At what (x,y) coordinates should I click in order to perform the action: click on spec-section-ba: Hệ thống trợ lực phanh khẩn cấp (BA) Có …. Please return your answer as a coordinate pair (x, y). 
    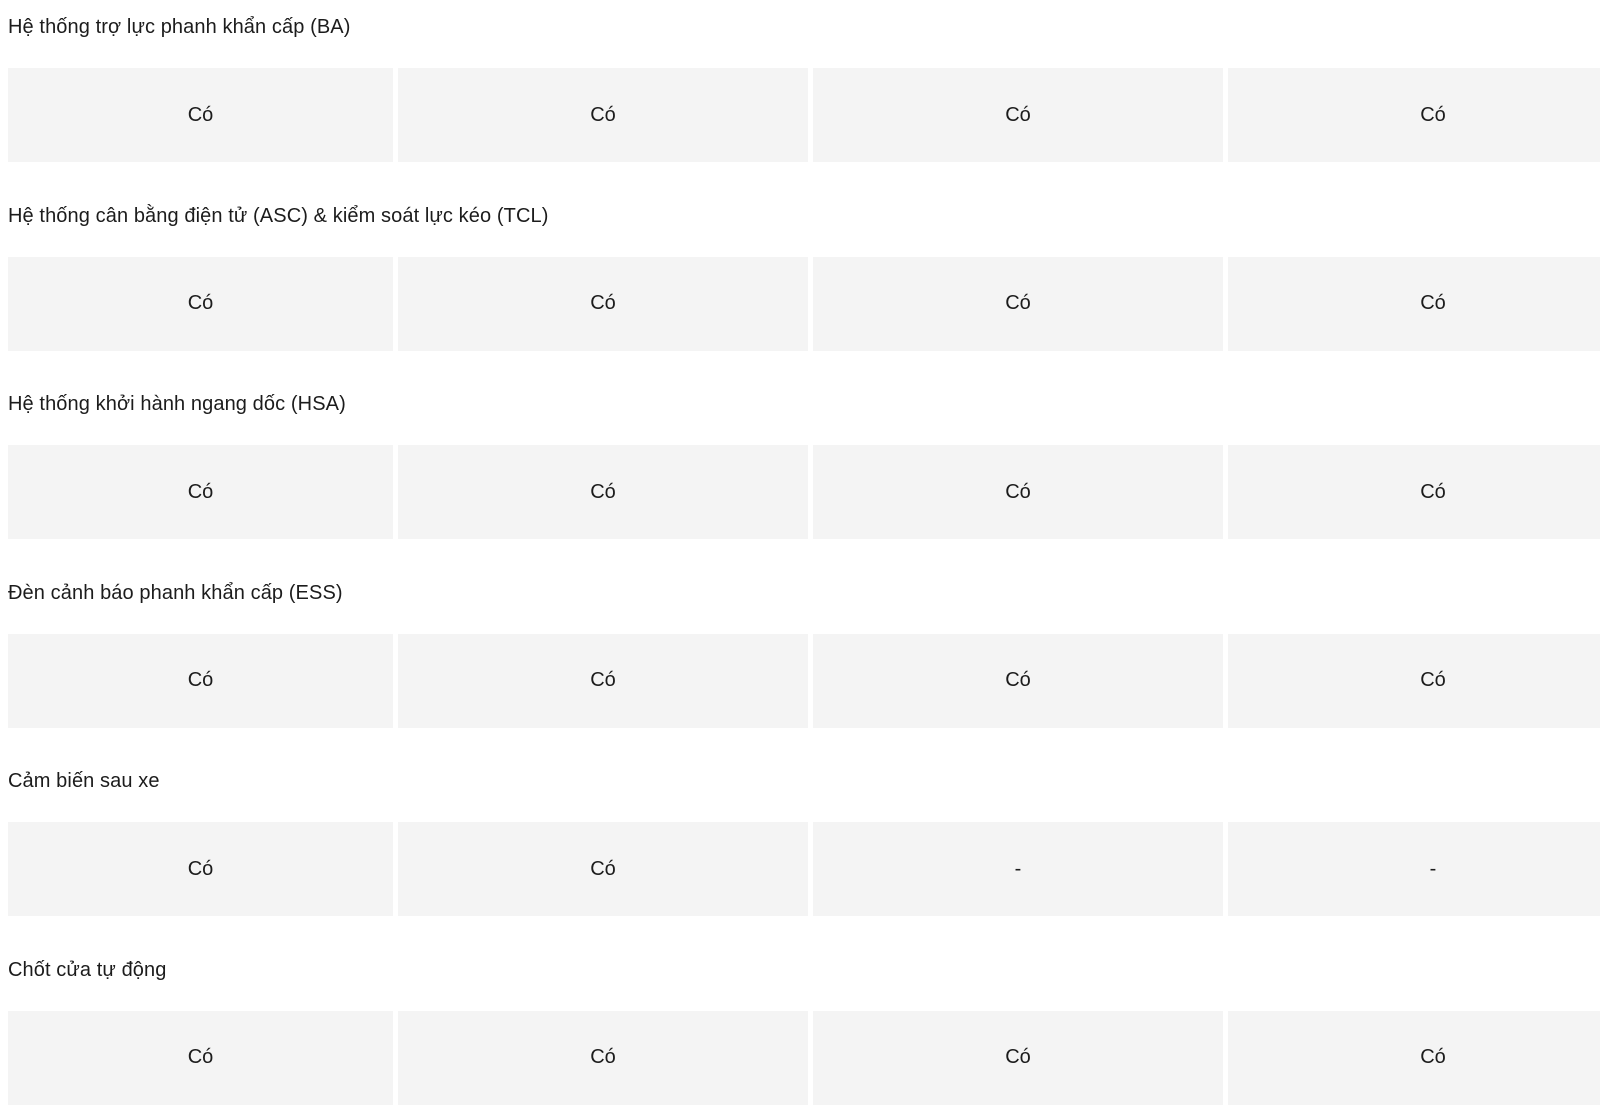
    Looking at the image, I should click on (804, 88).